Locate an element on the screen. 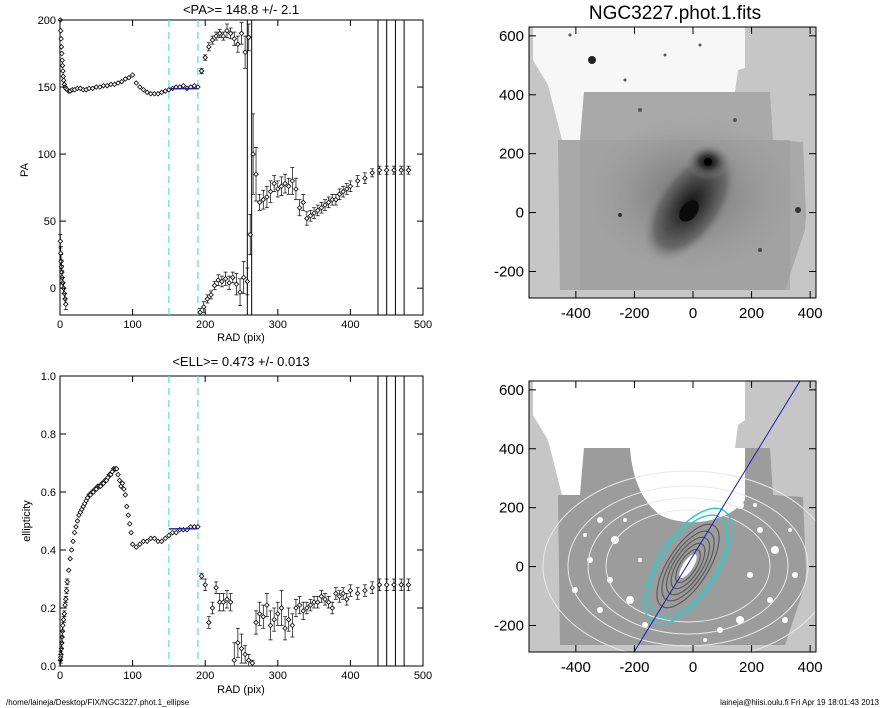  ell-y-tick-label: 0.6 is located at coordinates (48, 493).